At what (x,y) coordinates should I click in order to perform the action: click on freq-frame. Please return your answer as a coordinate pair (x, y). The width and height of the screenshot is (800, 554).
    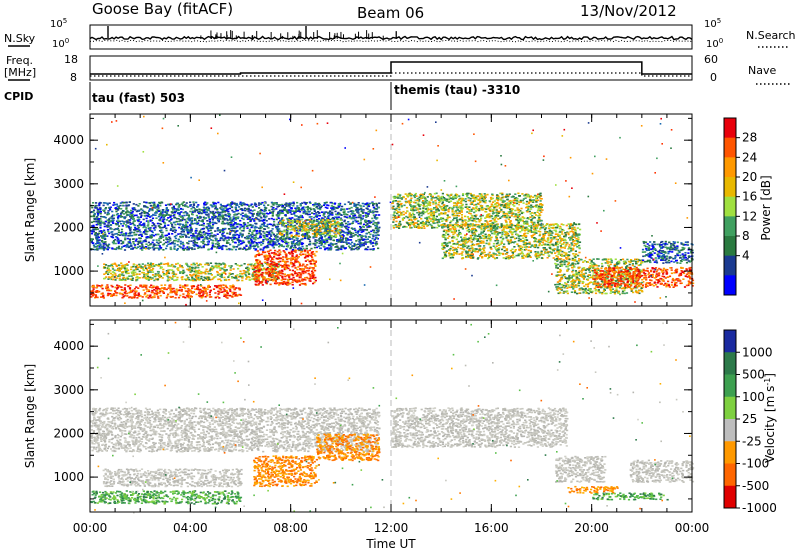
    Looking at the image, I should click on (391, 68).